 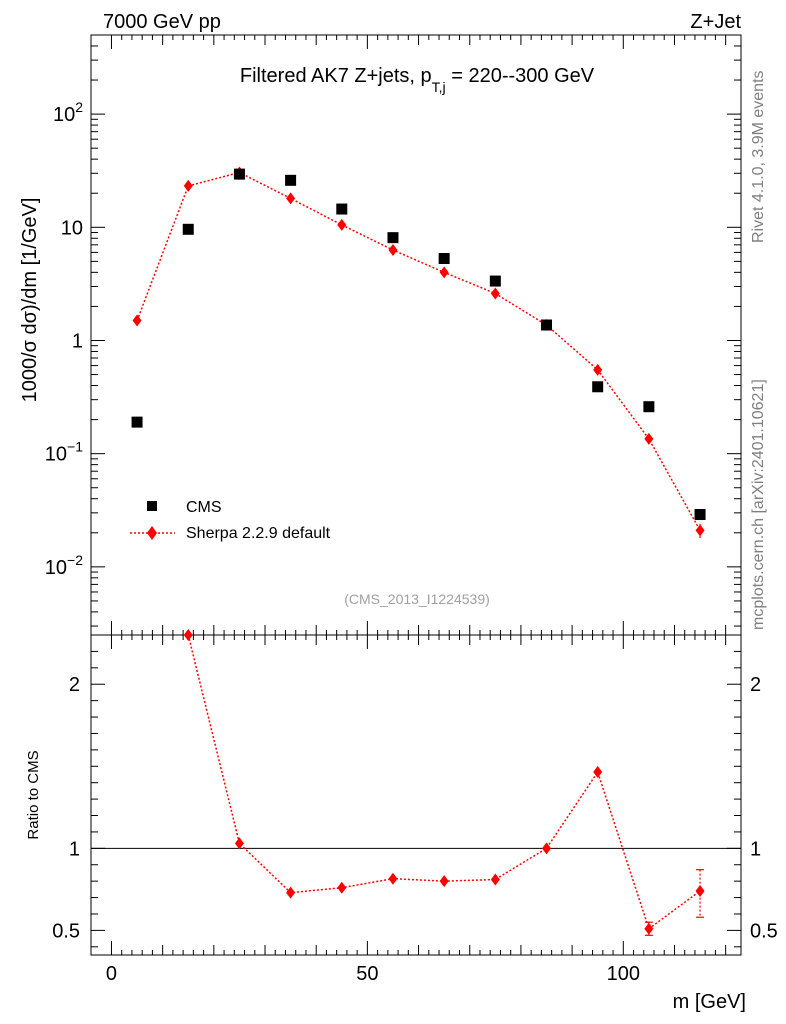 I want to click on rivet-version-label: Rivet 4.1.0, 3.9M events, so click(x=758, y=156).